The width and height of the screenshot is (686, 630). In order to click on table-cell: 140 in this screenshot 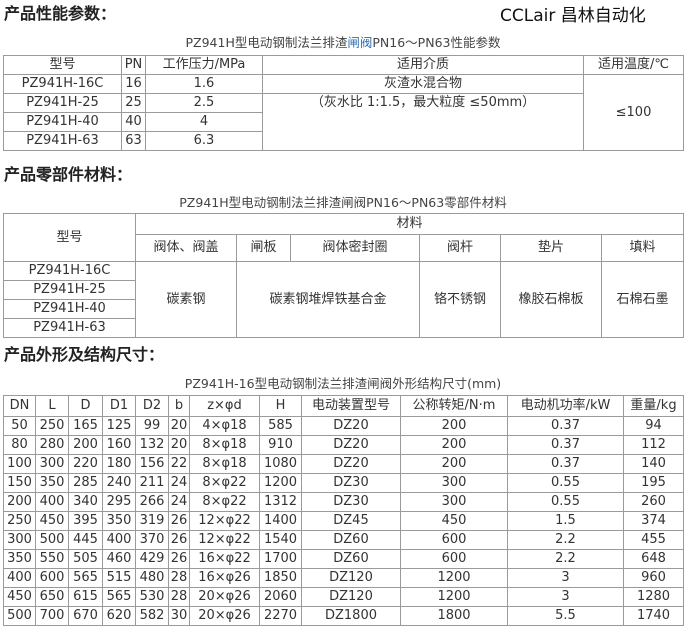, I will do `click(653, 464)`.